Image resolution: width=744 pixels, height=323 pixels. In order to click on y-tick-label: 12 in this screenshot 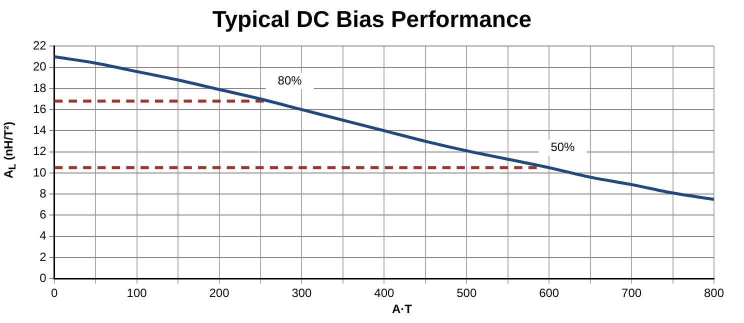, I will do `click(39, 151)`.